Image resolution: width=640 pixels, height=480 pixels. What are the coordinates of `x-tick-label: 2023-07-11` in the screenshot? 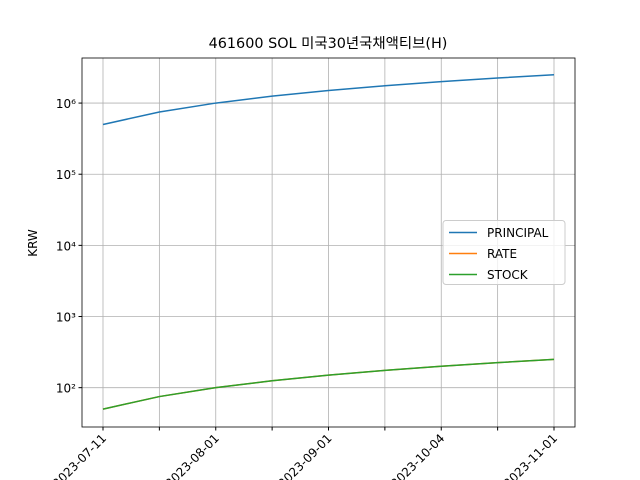 It's located at (79, 455).